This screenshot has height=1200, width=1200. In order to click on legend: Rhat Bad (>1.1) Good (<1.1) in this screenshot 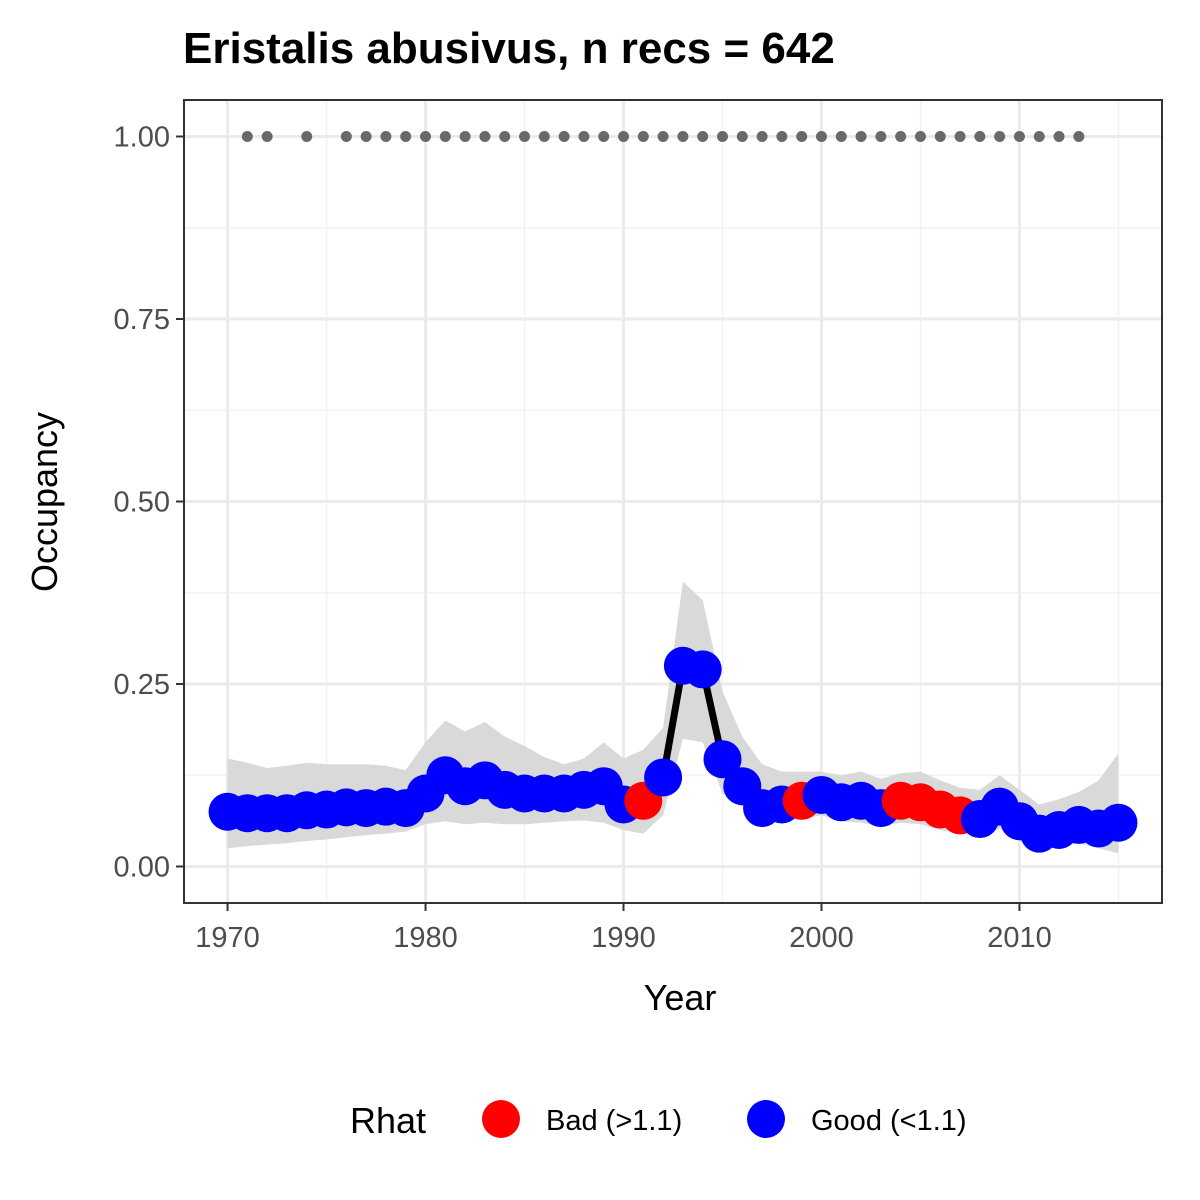, I will do `click(658, 1120)`.